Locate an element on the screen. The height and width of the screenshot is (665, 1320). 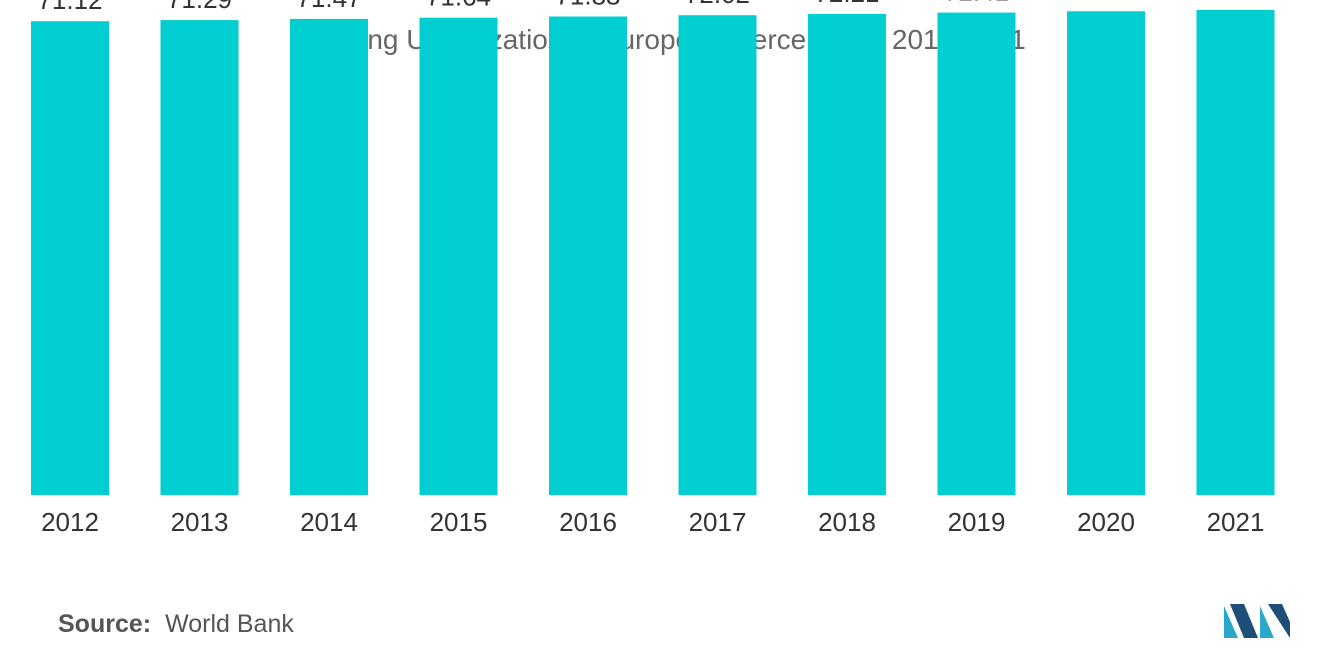
bar-2018 is located at coordinates (847, 254).